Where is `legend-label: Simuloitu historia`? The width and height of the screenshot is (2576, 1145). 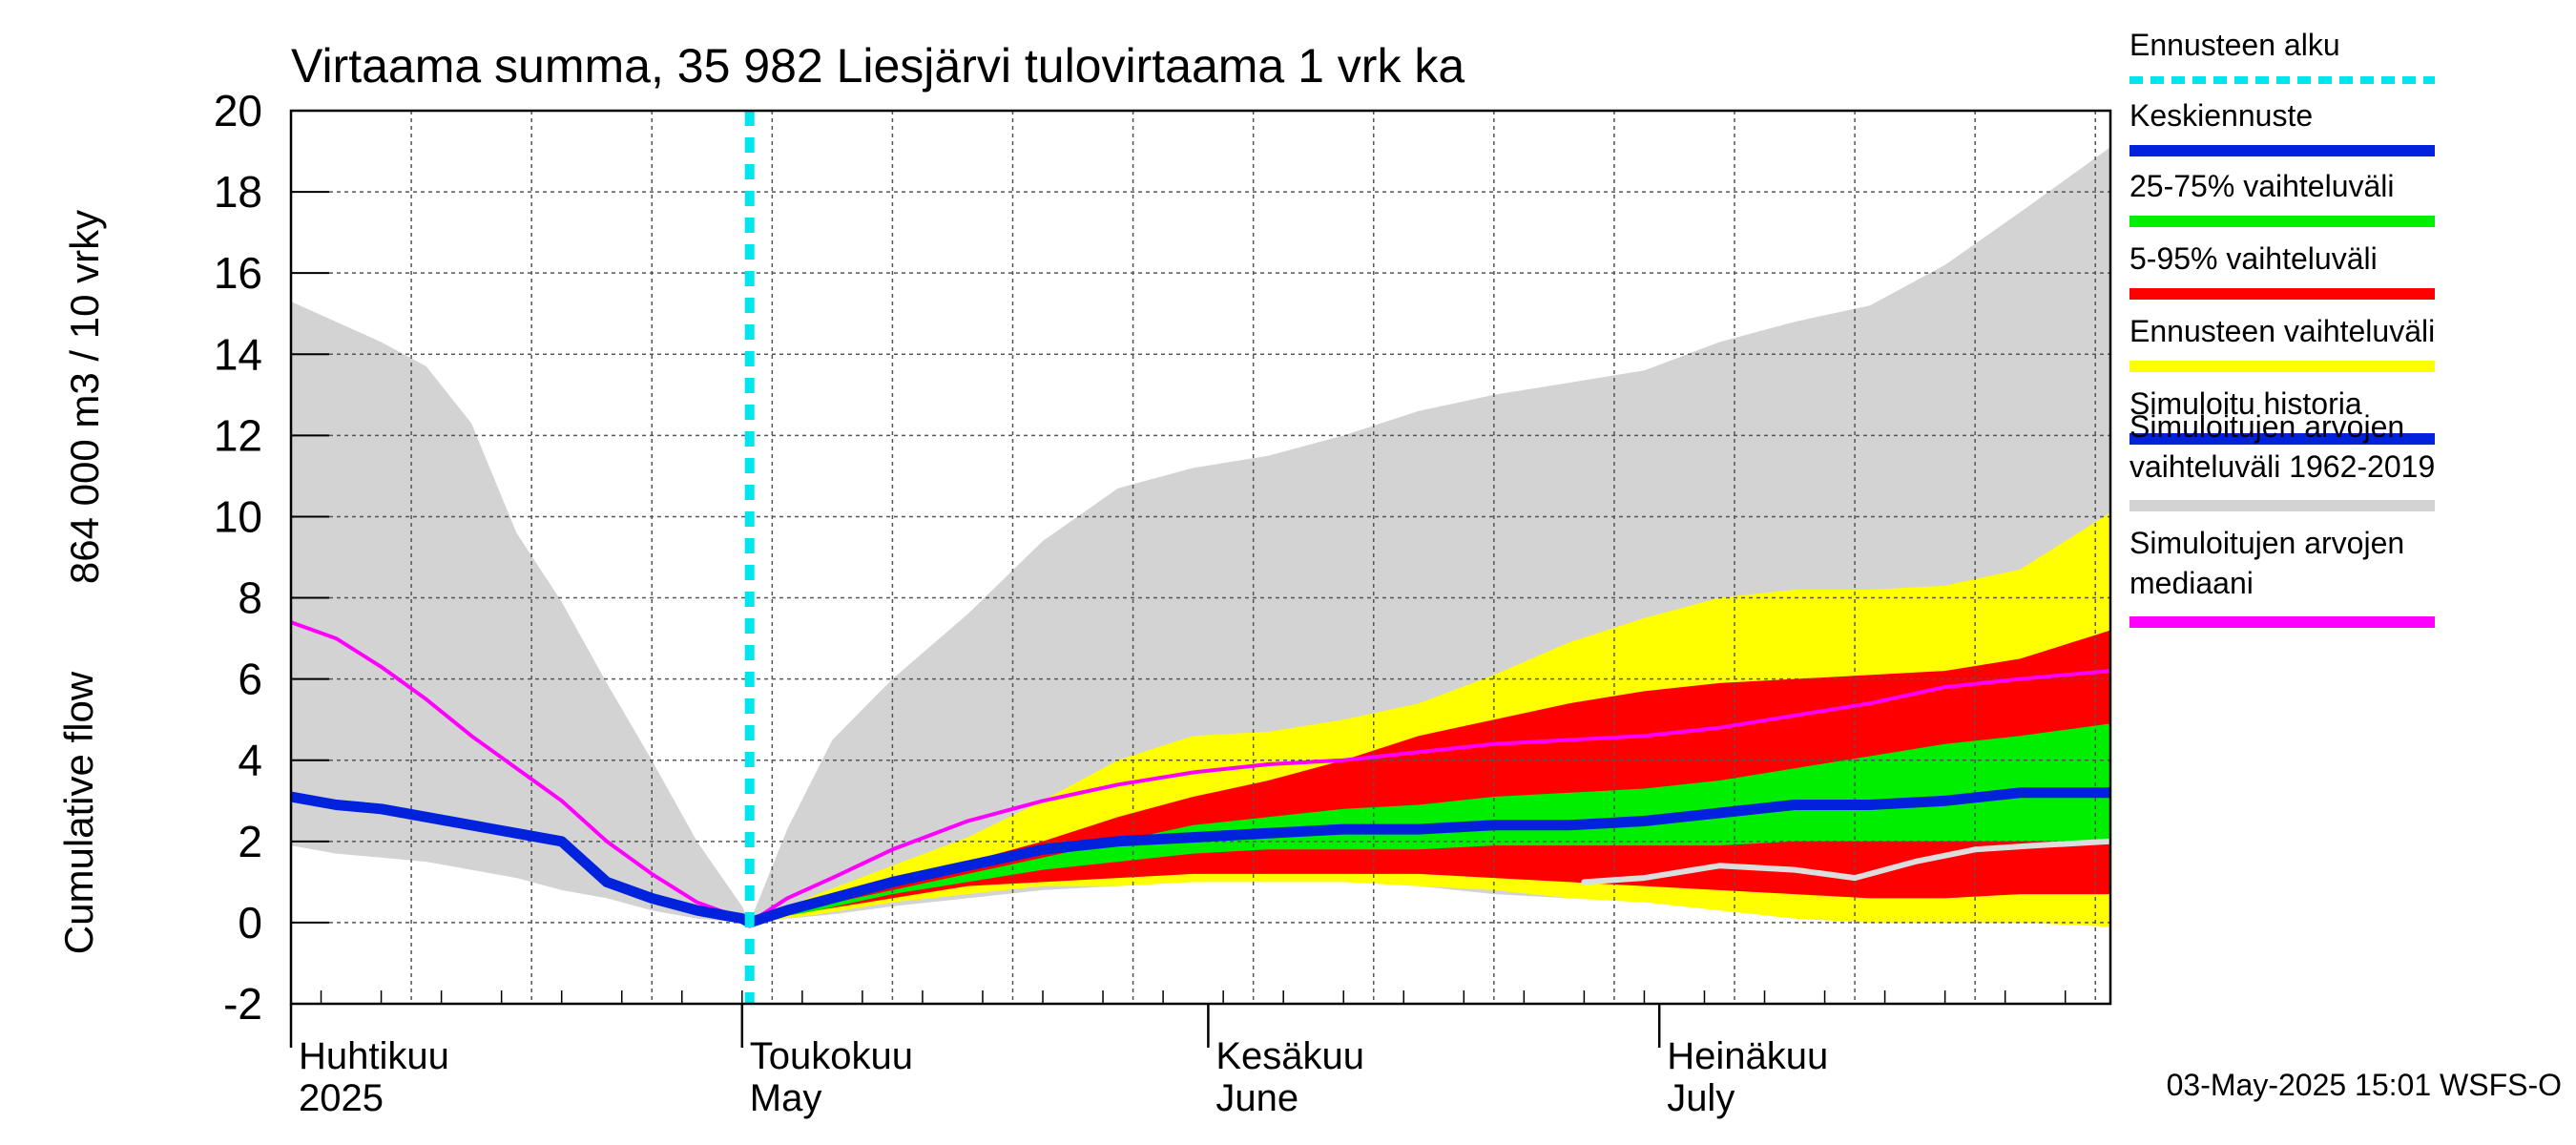 legend-label: Simuloitu historia is located at coordinates (2245, 404).